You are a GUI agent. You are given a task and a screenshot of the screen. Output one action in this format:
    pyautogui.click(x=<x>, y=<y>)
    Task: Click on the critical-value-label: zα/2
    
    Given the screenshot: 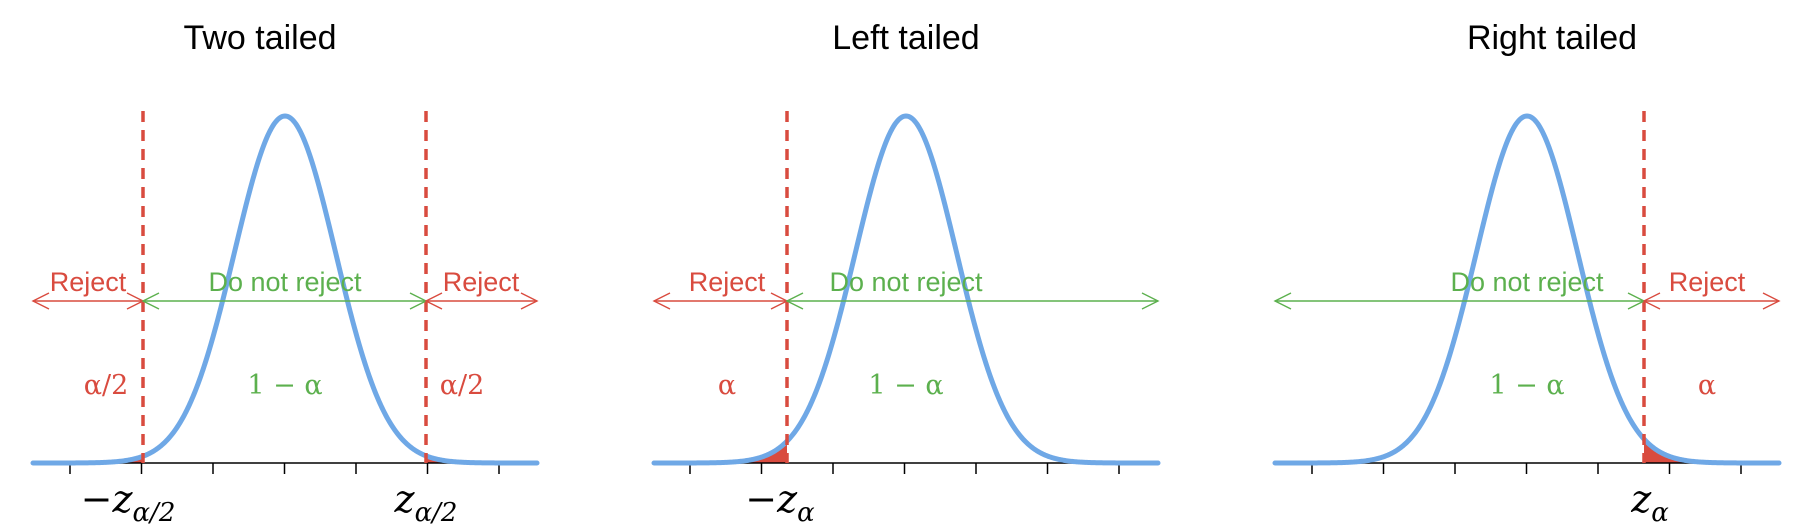 What is the action you would take?
    pyautogui.click(x=426, y=500)
    